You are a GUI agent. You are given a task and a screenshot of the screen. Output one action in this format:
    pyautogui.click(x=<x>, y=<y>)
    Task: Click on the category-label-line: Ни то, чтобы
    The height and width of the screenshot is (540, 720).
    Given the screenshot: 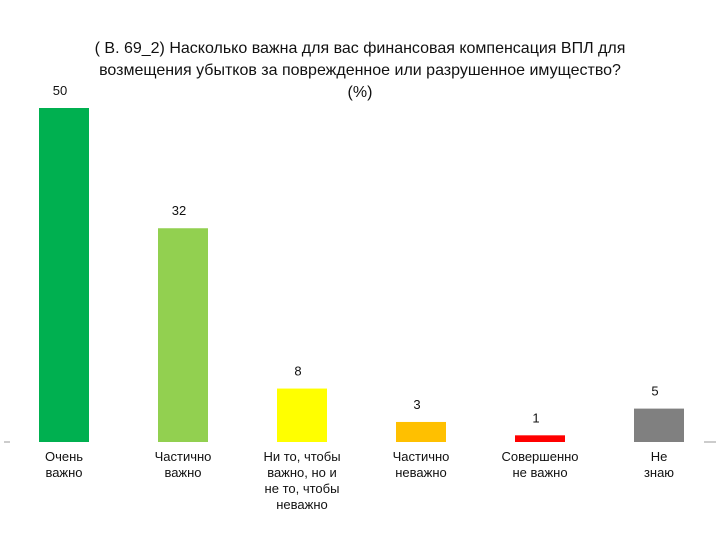 What is the action you would take?
    pyautogui.click(x=302, y=457)
    